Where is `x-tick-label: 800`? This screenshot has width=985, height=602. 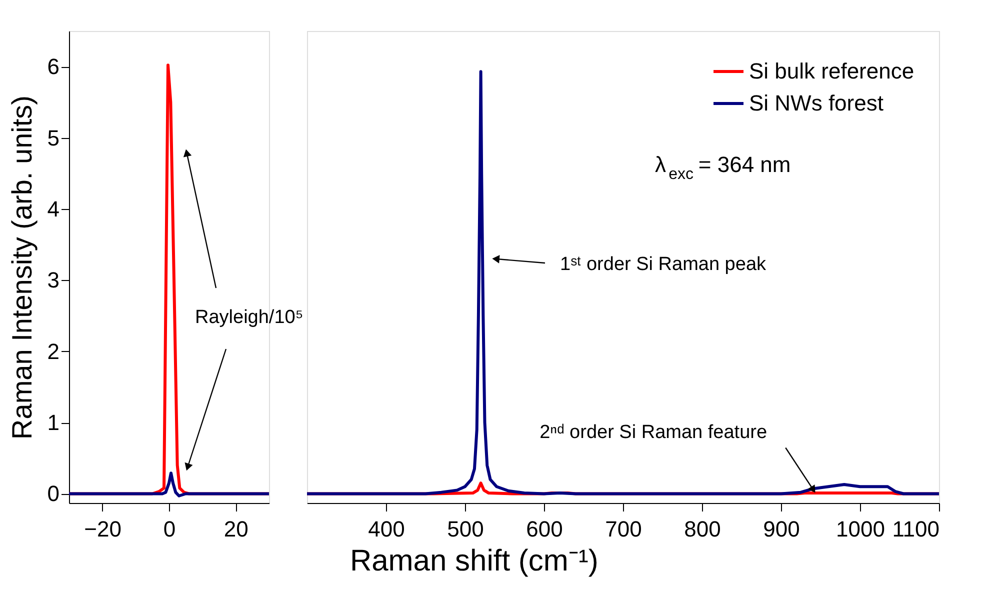
x-tick-label: 800 is located at coordinates (702, 529).